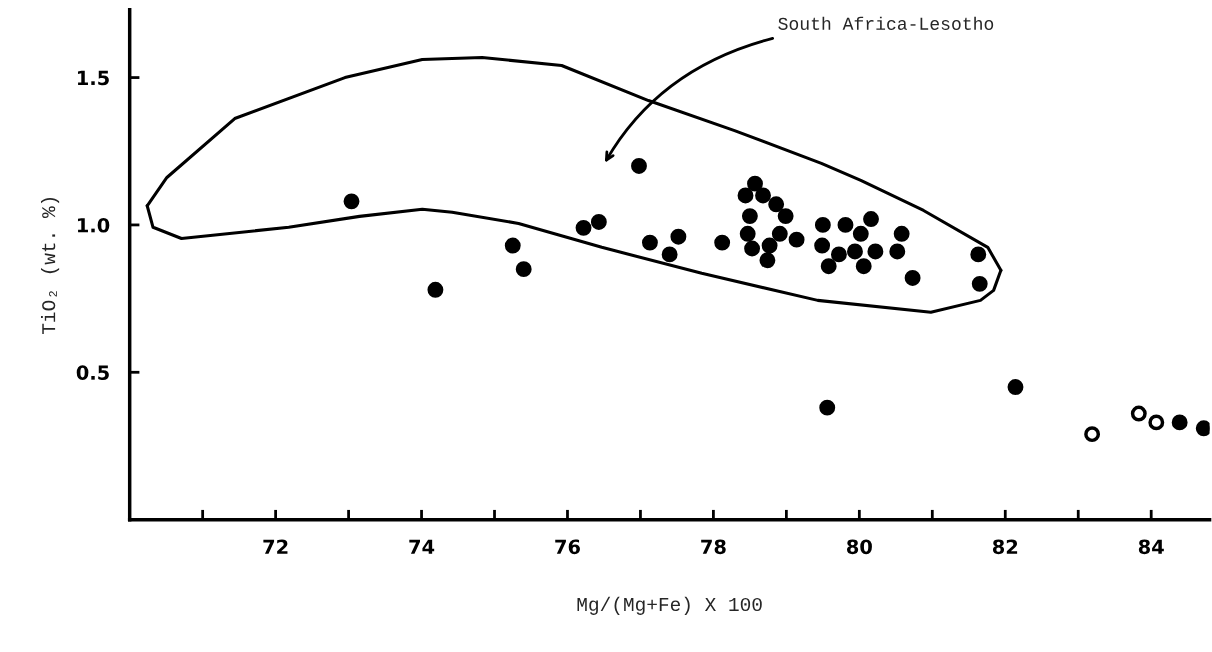 This screenshot has width=1212, height=652. What do you see at coordinates (93, 225) in the screenshot?
I see `y-tick-label: 1.0` at bounding box center [93, 225].